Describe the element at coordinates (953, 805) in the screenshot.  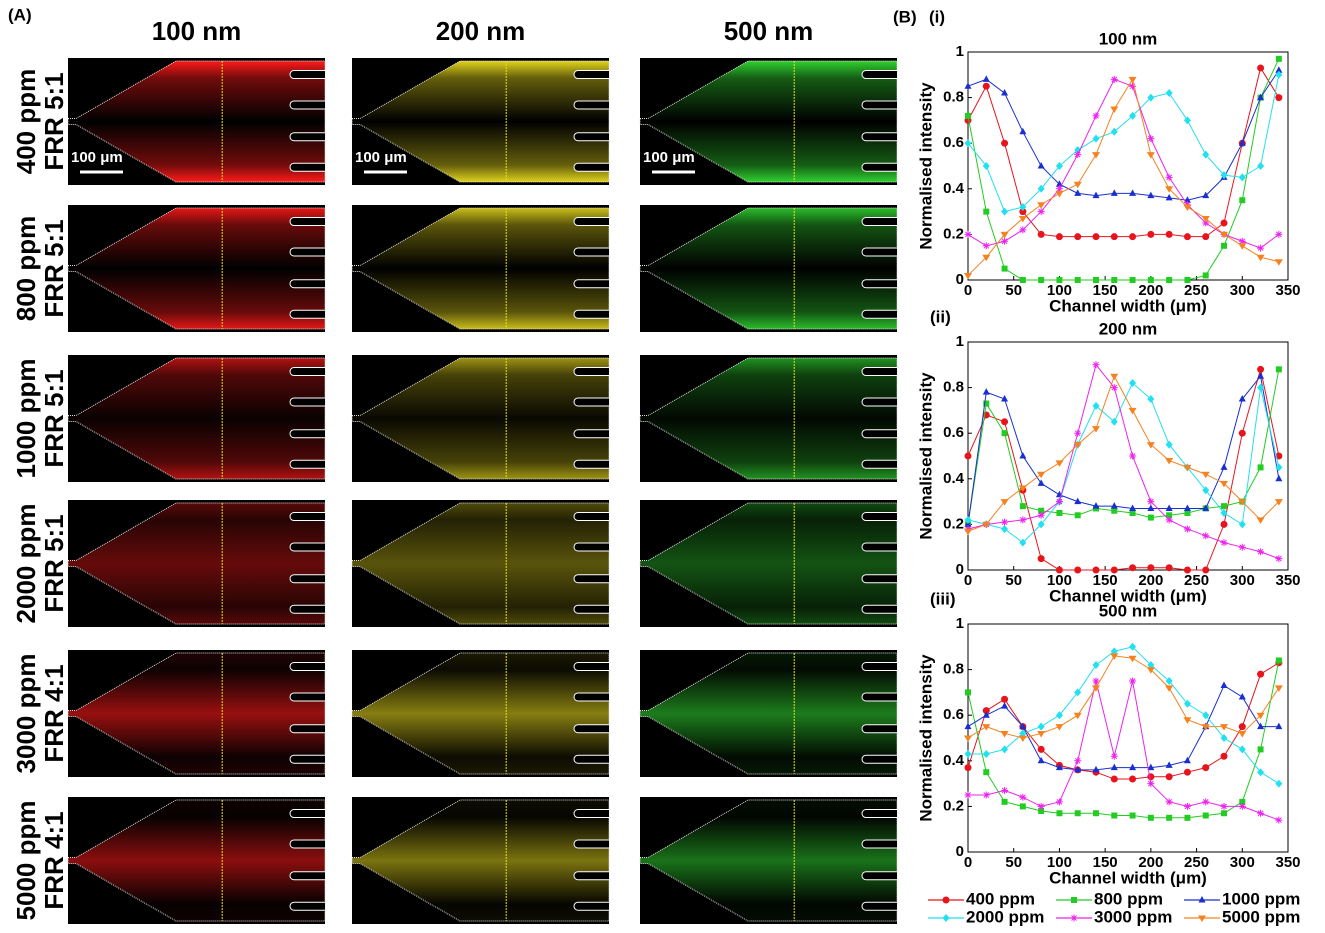
I see `y-tick-label: 0.2` at that location.